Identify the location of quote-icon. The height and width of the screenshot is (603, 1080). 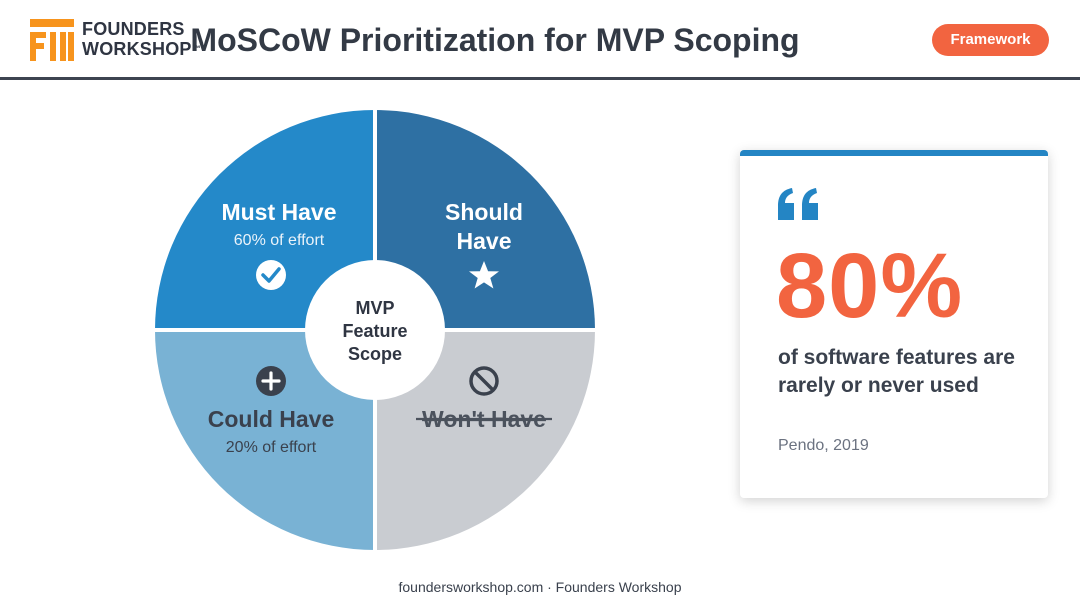
(798, 204).